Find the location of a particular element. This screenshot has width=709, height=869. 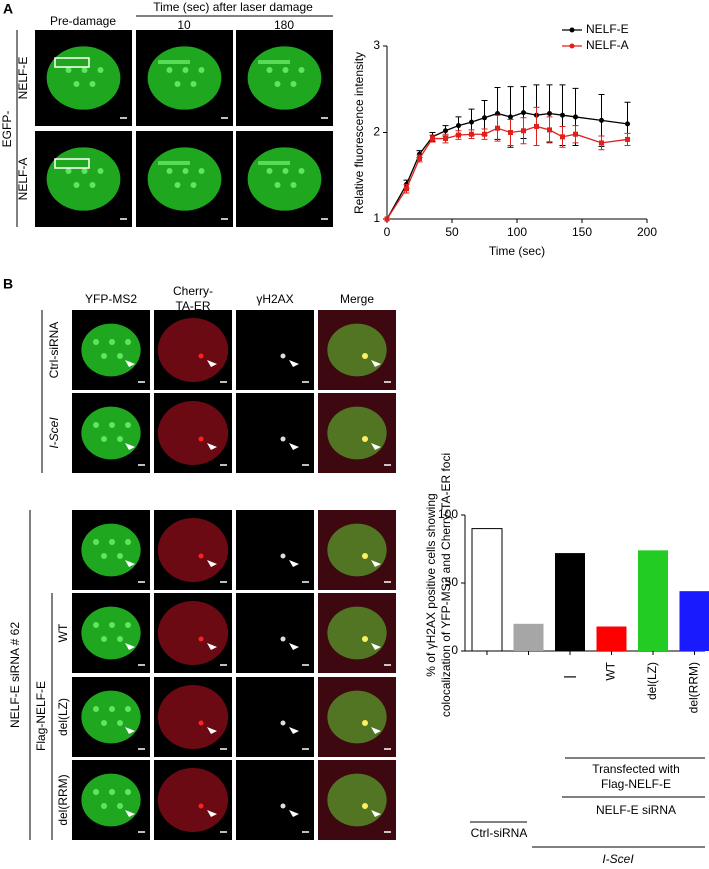

column-header: γH2AX is located at coordinates (274, 299).